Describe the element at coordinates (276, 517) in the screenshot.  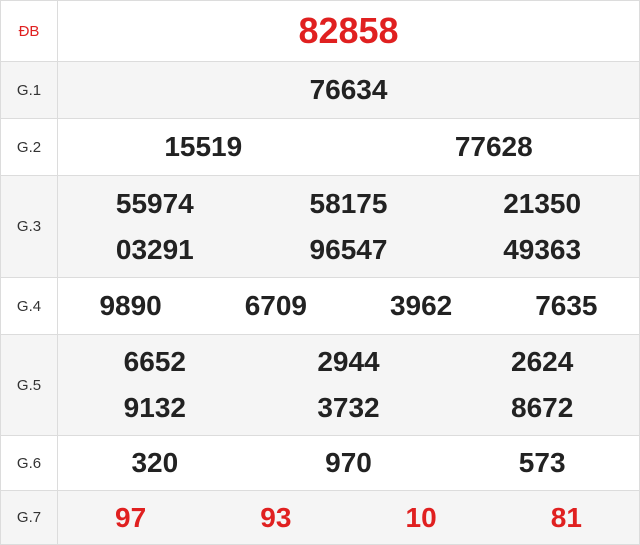
I see `prize-number: 93` at that location.